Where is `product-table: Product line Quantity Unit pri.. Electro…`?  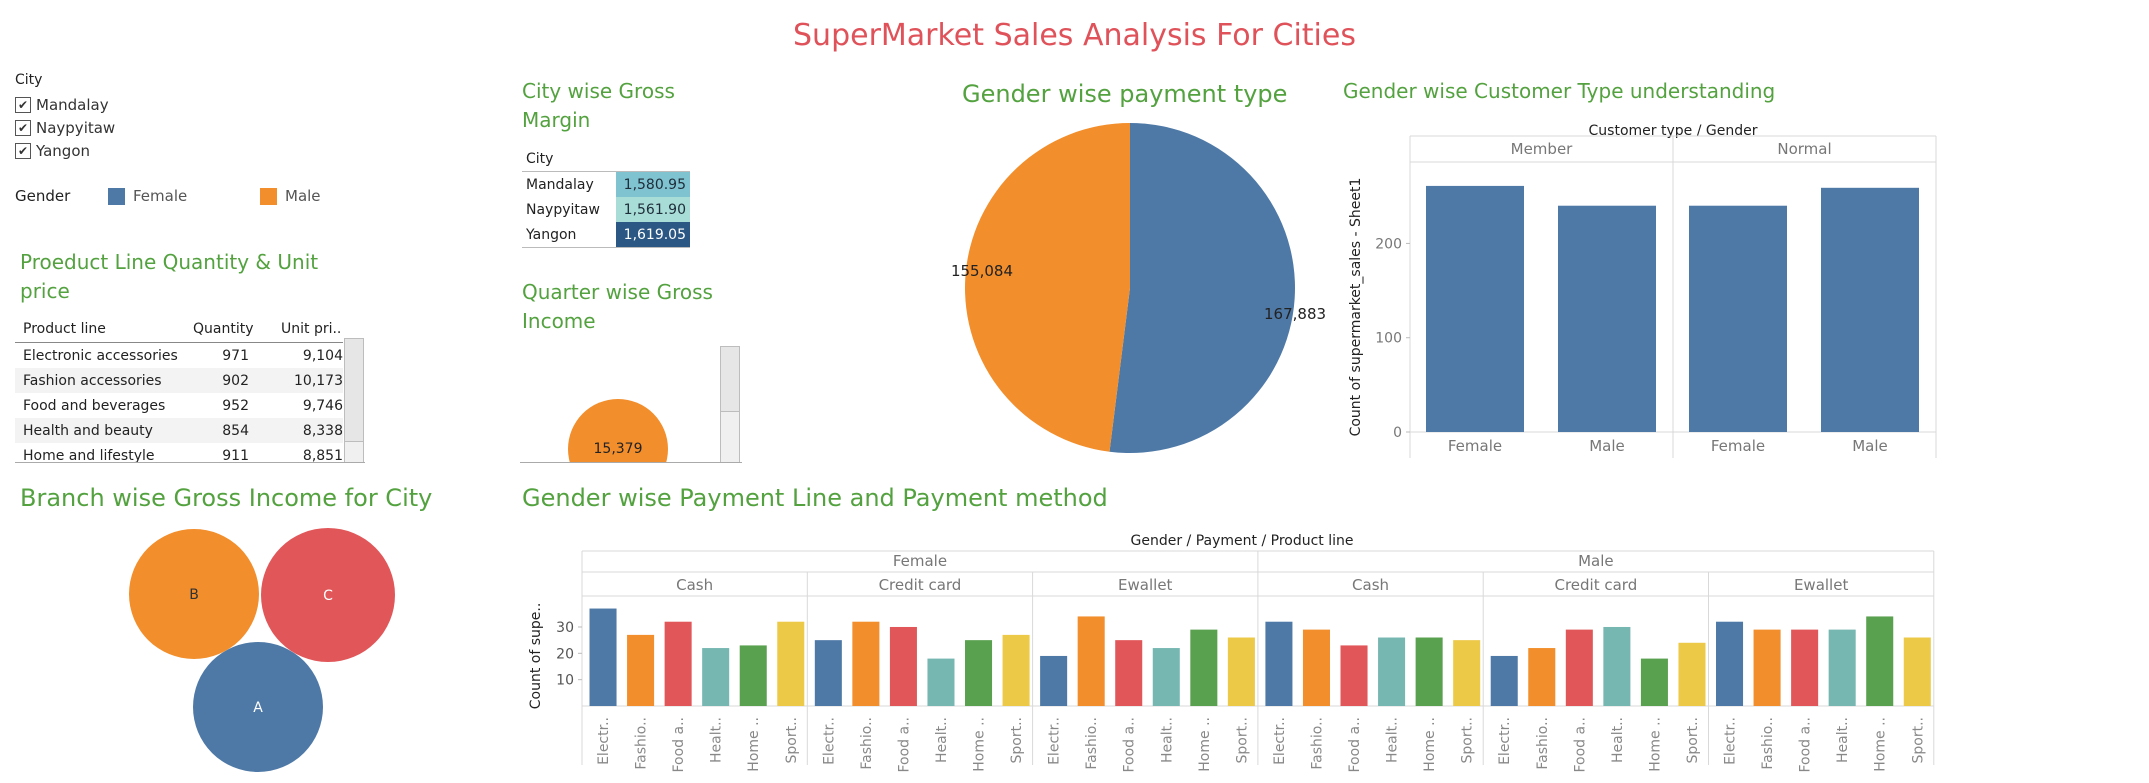
product-table: Product line Quantity Unit pri.. Electro… is located at coordinates (179, 391).